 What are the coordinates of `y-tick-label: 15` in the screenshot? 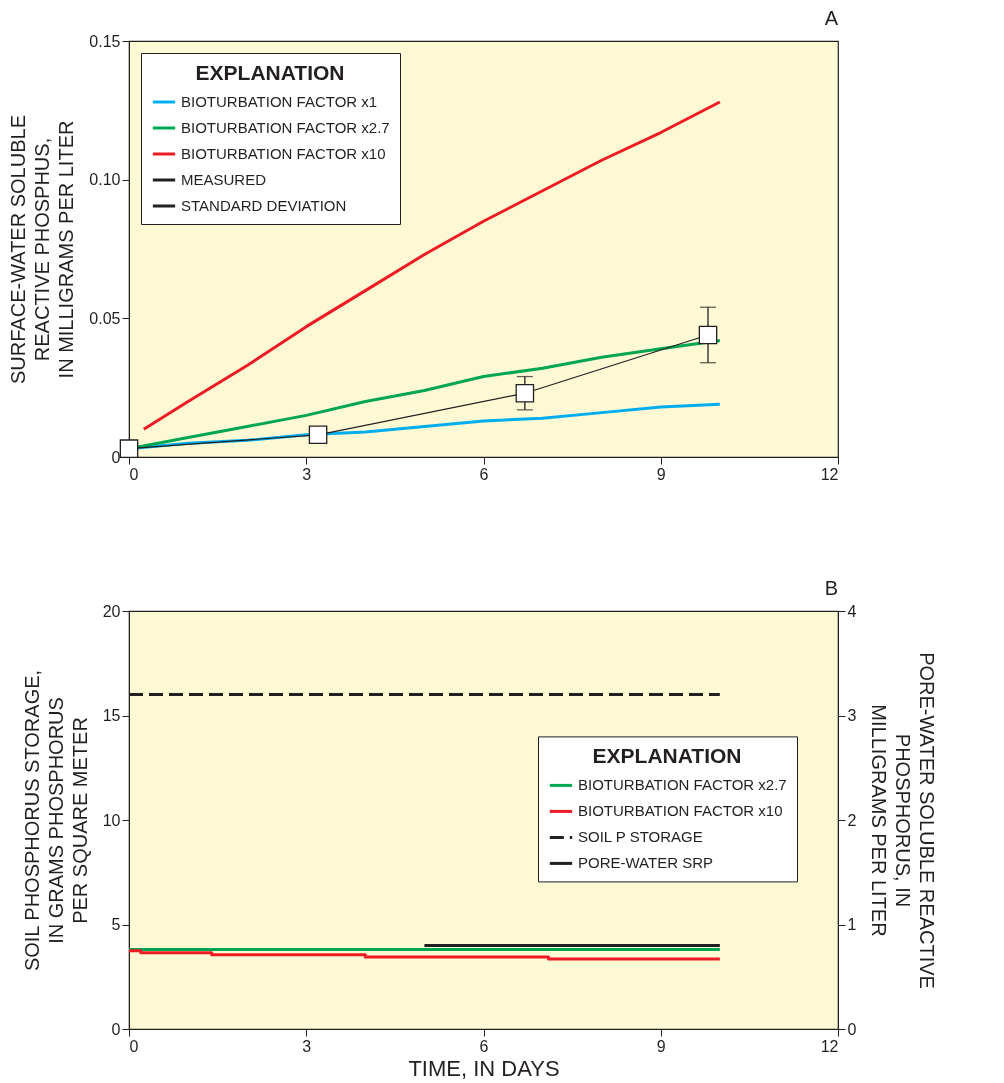 It's located at (111, 715).